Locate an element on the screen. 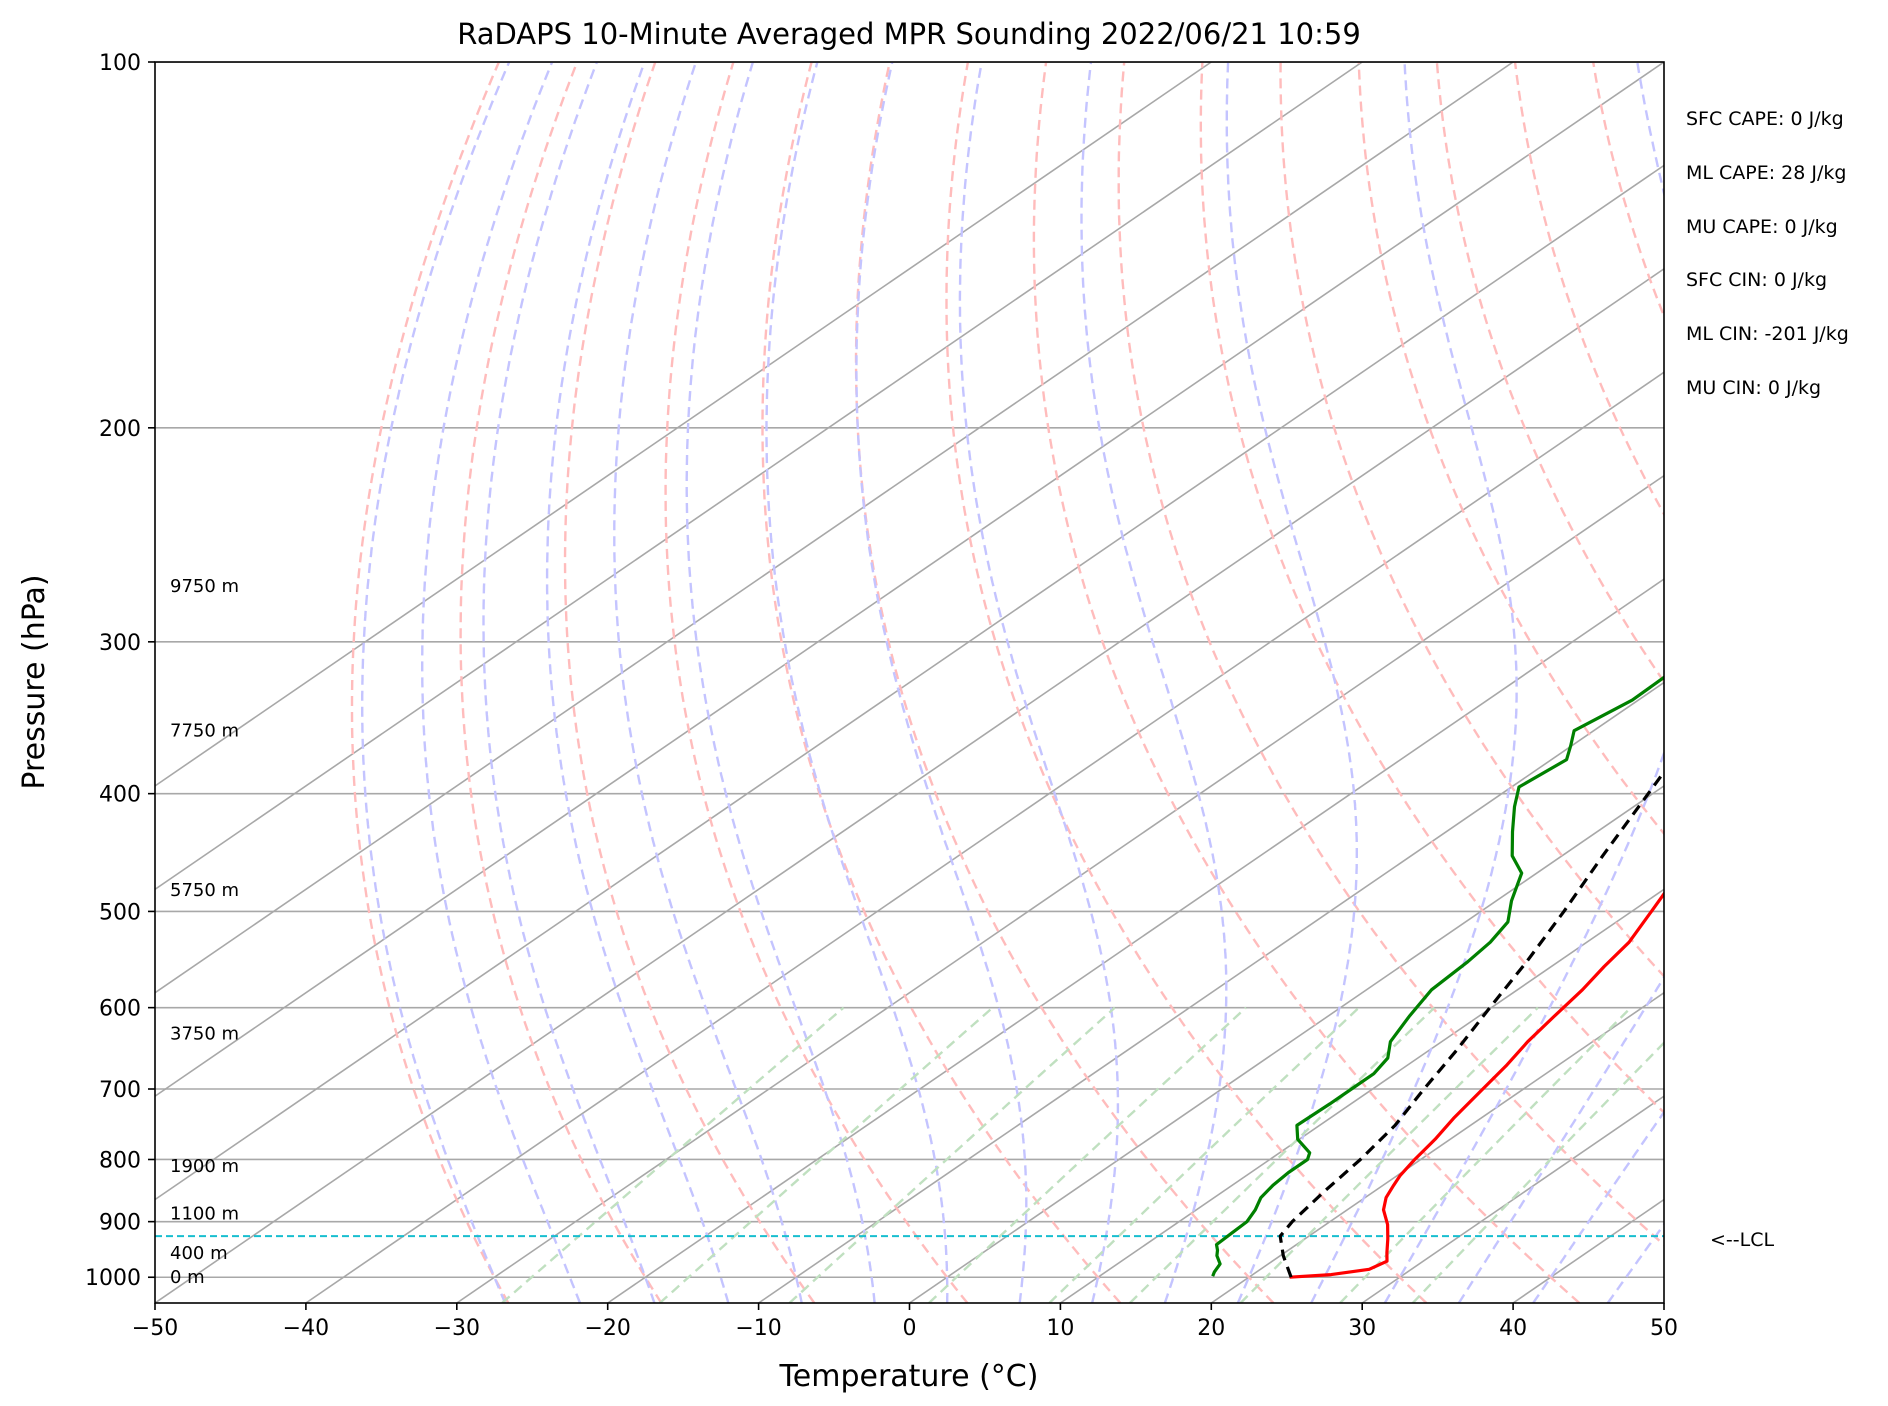 The height and width of the screenshot is (1406, 1888). x-tick-label: 0 is located at coordinates (910, 1328).